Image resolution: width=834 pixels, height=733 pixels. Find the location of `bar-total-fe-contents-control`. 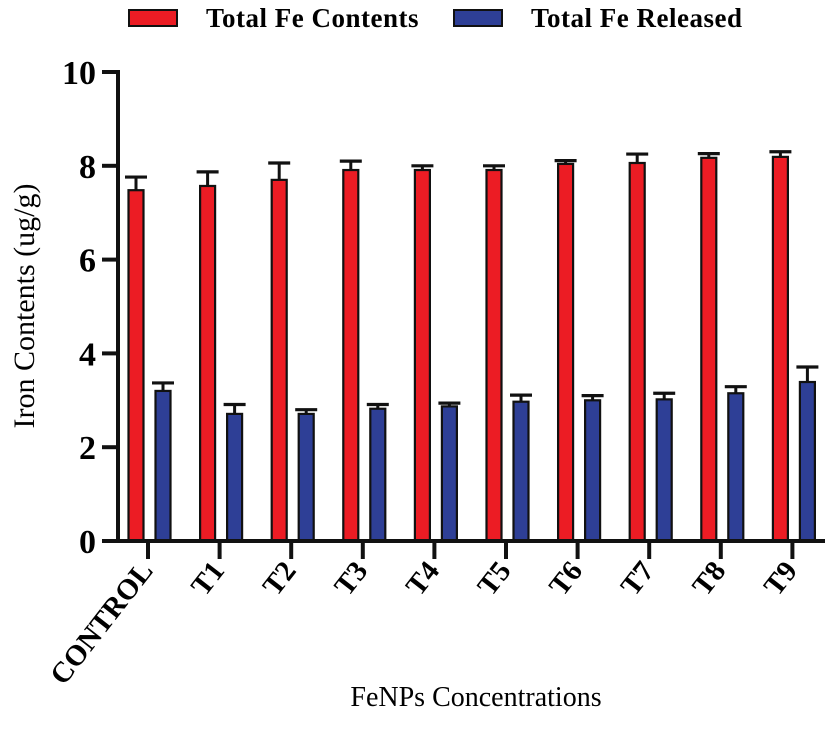

bar-total-fe-contents-control is located at coordinates (136, 366).